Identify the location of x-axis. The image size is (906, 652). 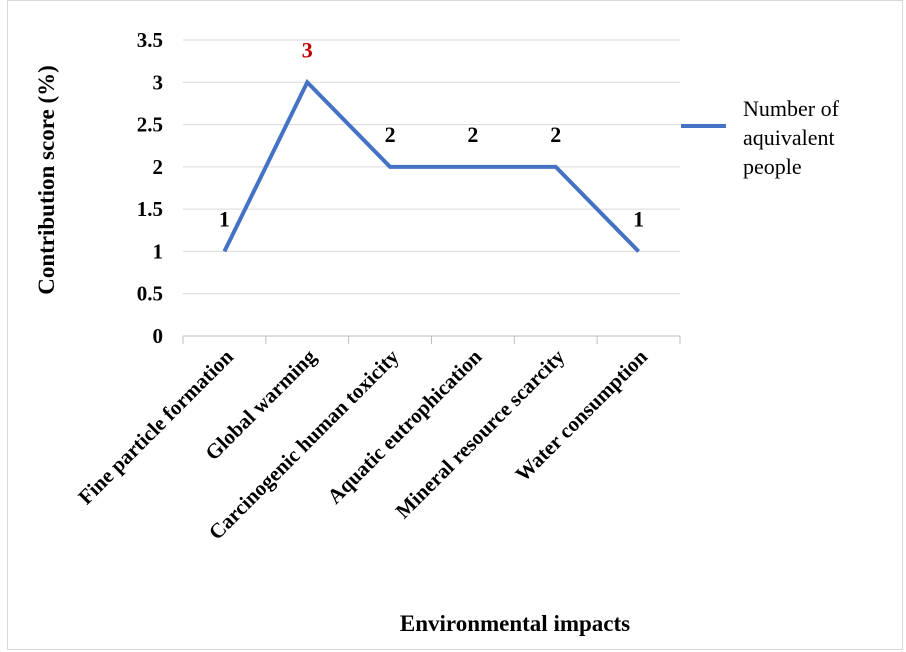
(431, 339).